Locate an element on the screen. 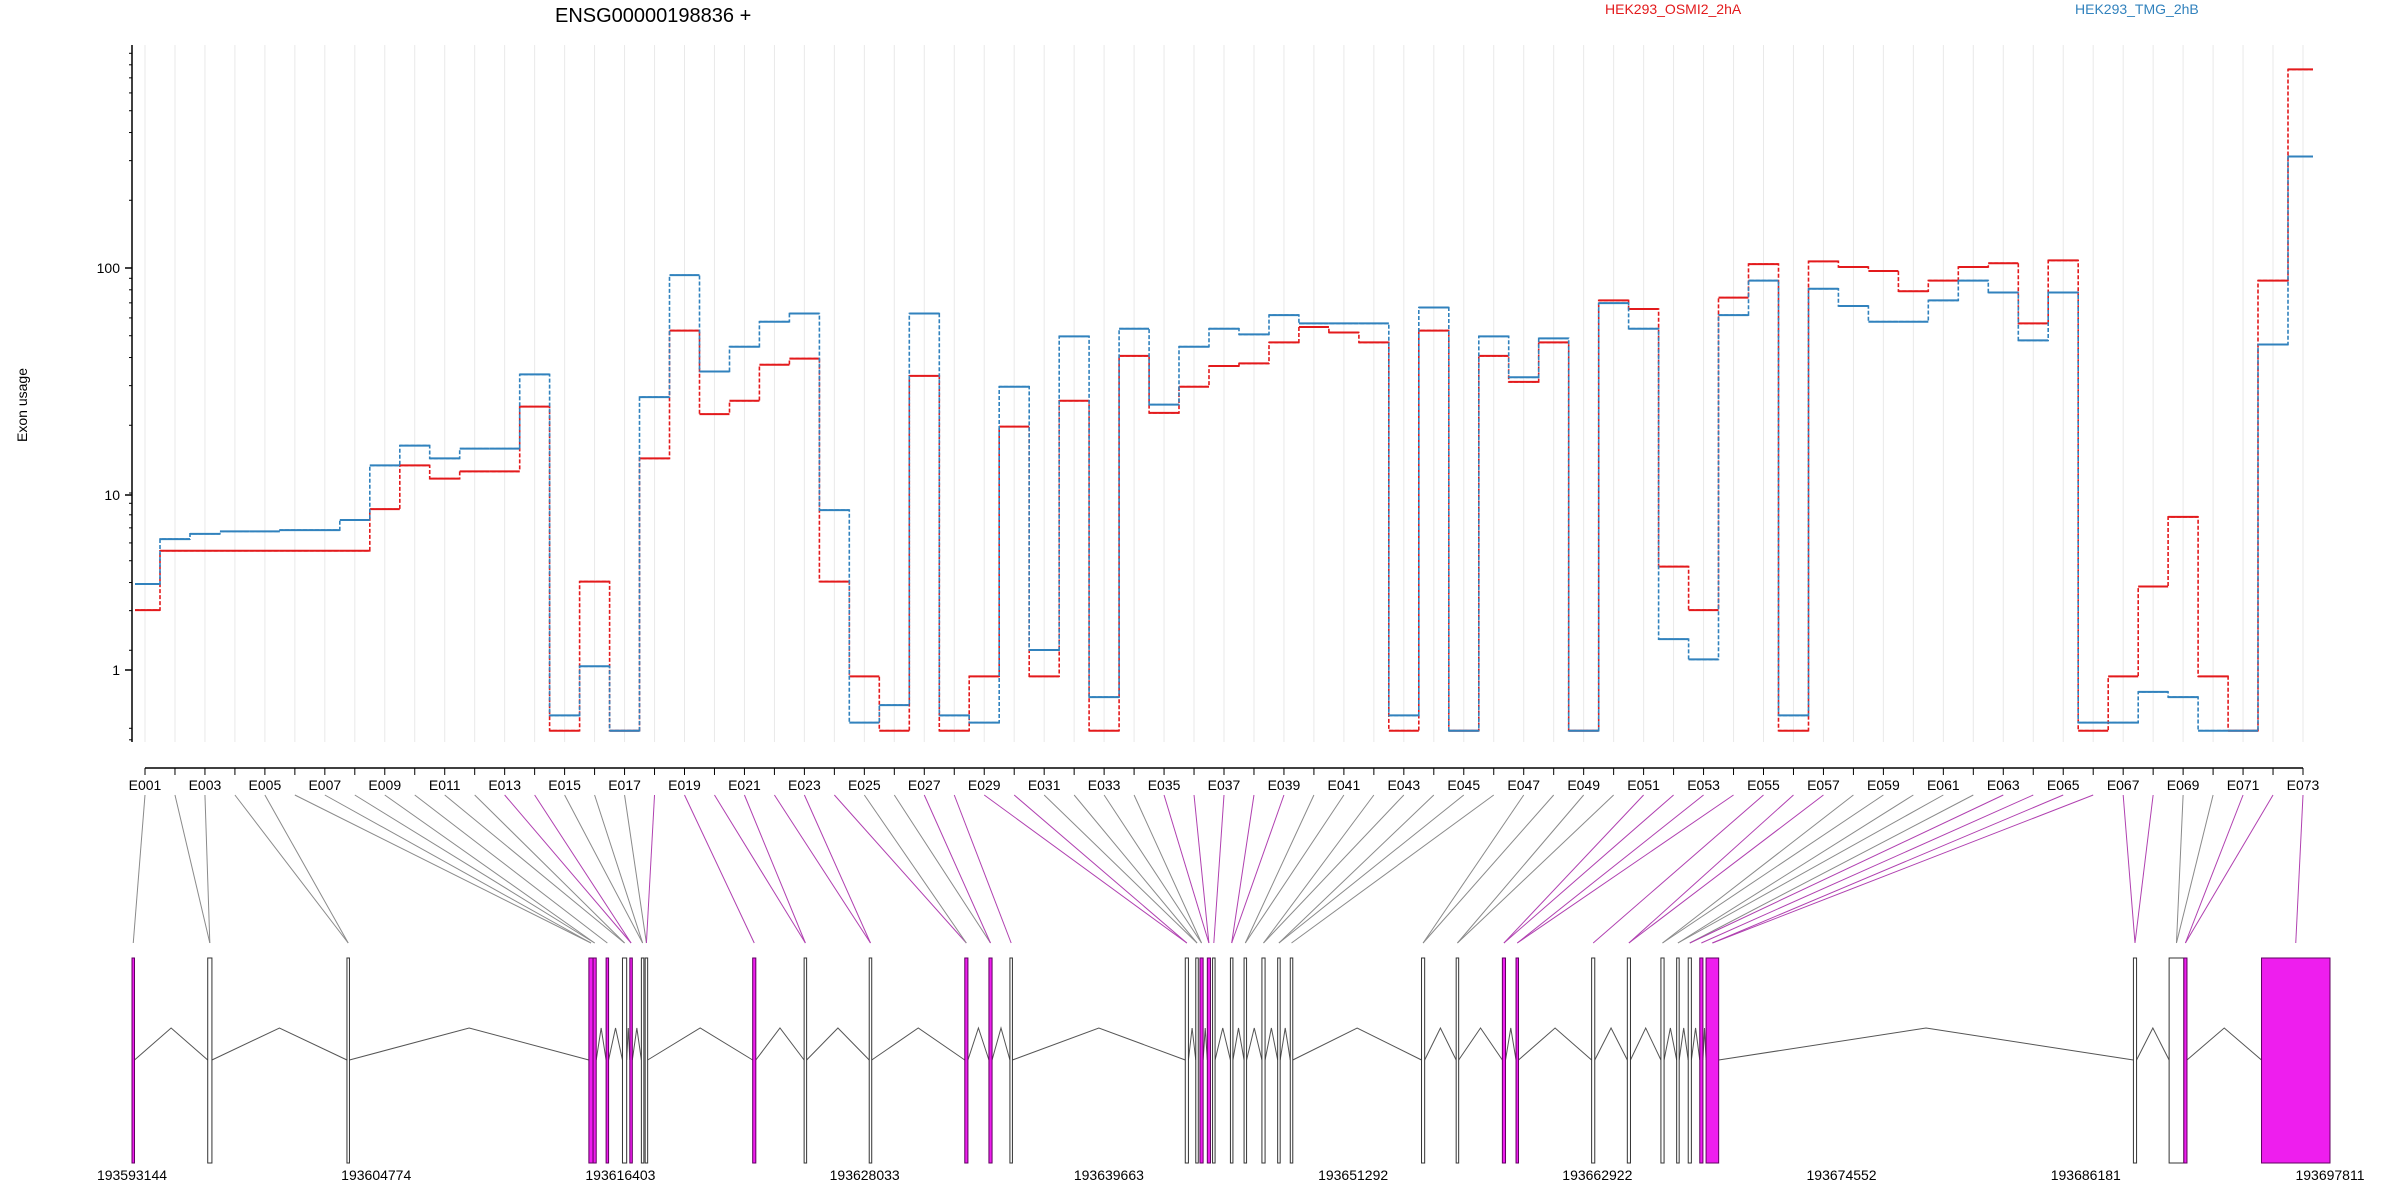 The height and width of the screenshot is (1200, 2400). x-tick-label: E013 is located at coordinates (504, 785).